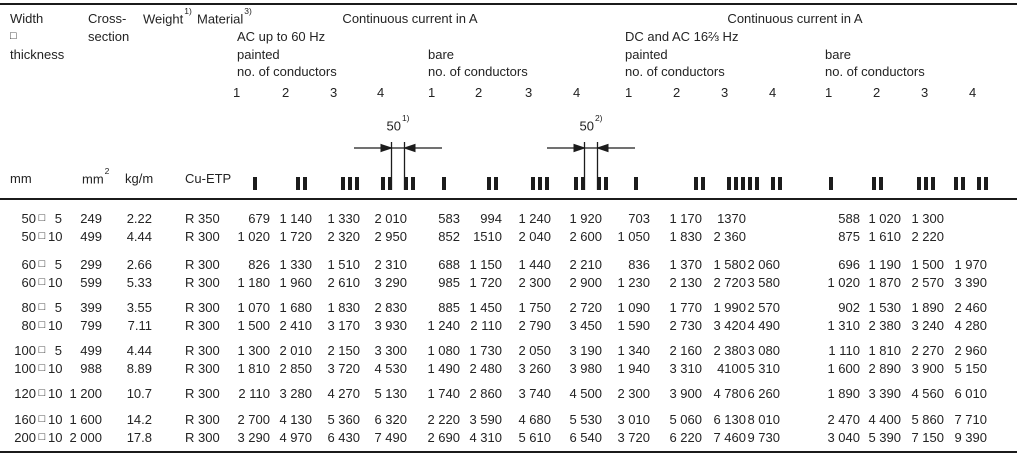 This screenshot has height=458, width=1017. Describe the element at coordinates (398, 153) in the screenshot. I see `painted-spacing-dimension-diagram: 501)` at that location.